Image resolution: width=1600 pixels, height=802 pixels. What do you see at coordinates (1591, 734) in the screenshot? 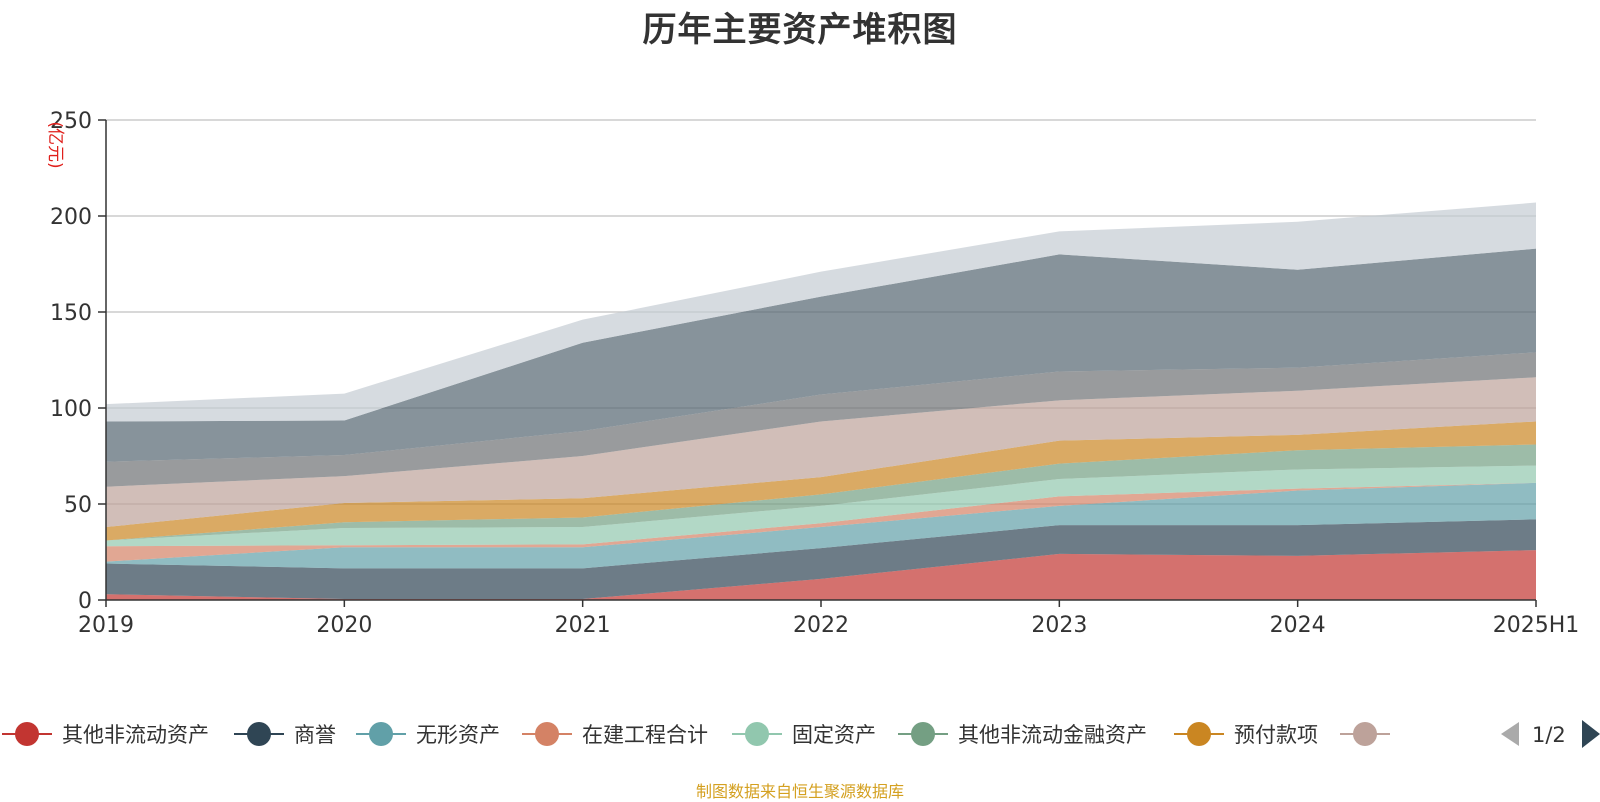
I see `legend-next-icon` at bounding box center [1591, 734].